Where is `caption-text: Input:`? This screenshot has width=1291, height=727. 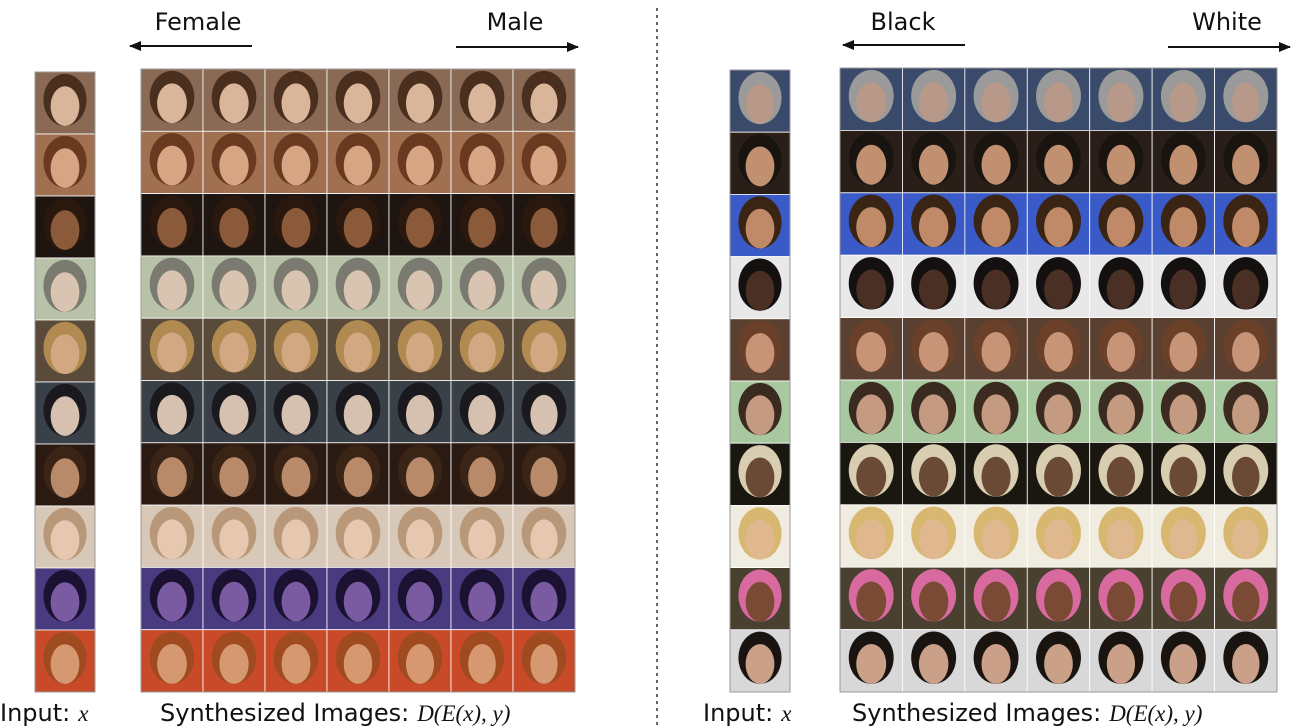
caption-text: Input: is located at coordinates (35, 713).